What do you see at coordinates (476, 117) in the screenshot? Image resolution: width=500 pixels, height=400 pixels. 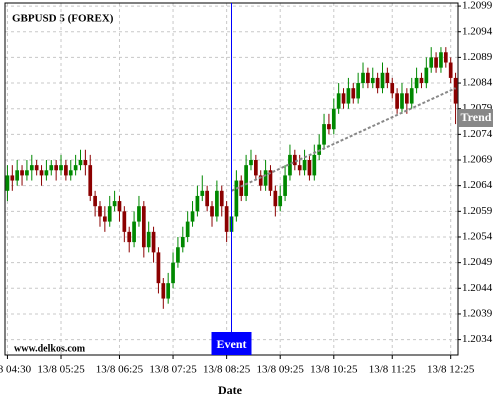 I see `trend-label: Trend` at bounding box center [476, 117].